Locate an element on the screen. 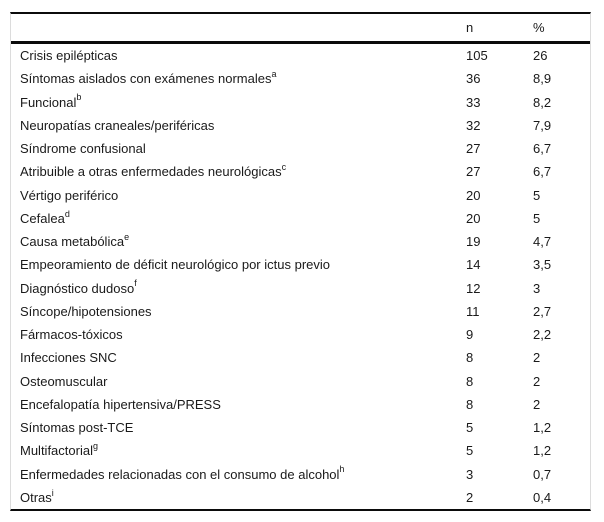 This screenshot has width=604, height=522. table-row: Síndrome confusional 27 6,7 is located at coordinates (300, 148).